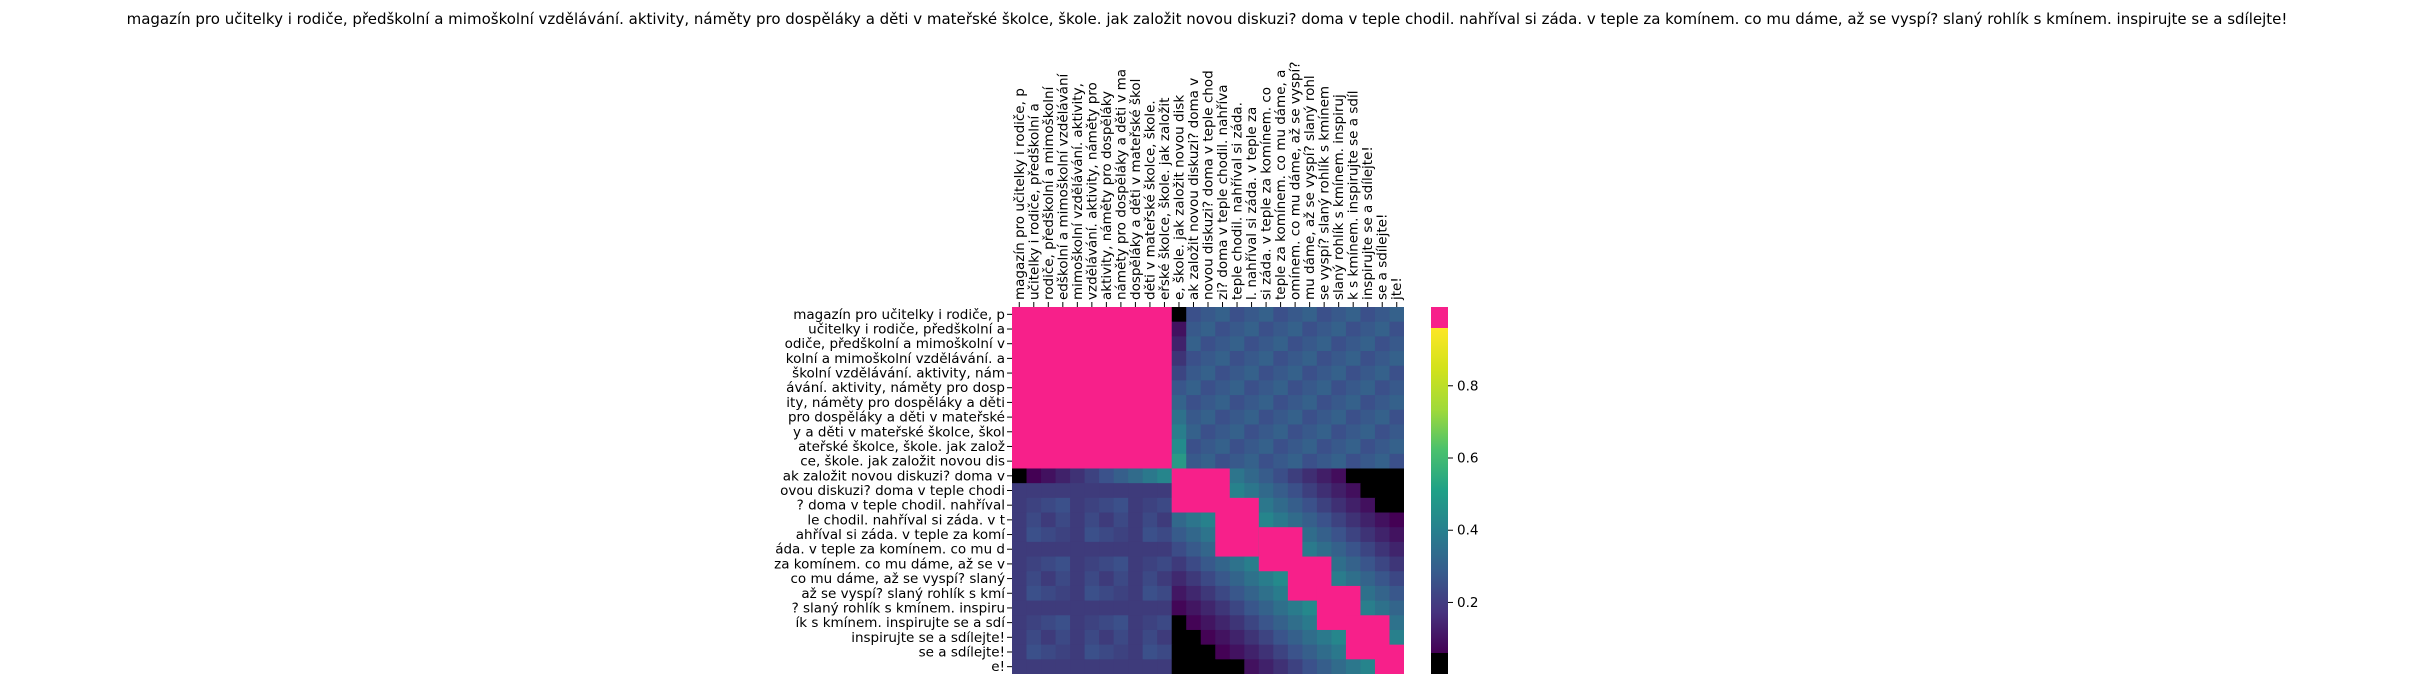 This screenshot has width=2414, height=692. I want to click on y-tick-label: ity, náměty pro dospěláky a děti, so click(895, 403).